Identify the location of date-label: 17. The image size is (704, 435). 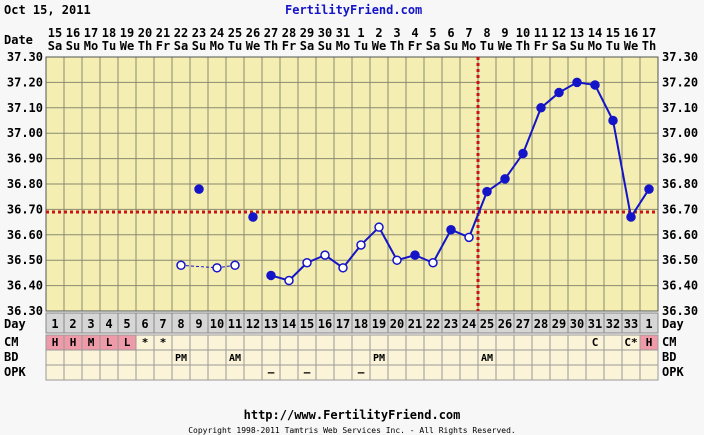
(649, 33).